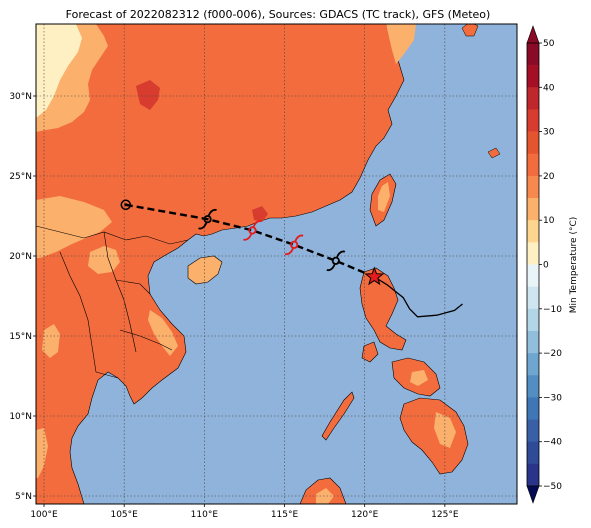 The image size is (591, 528). Describe the element at coordinates (365, 515) in the screenshot. I see `lon-tick-label: 120°E` at that location.